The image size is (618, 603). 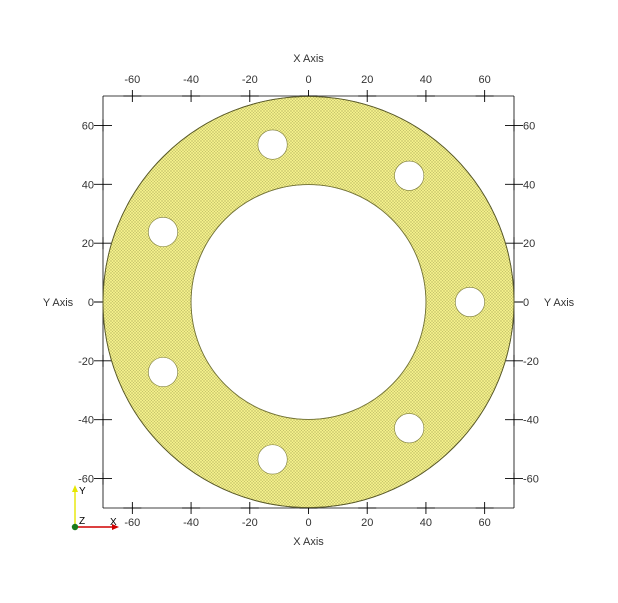 What do you see at coordinates (367, 80) in the screenshot?
I see `x-tick-label-top-4: 20` at bounding box center [367, 80].